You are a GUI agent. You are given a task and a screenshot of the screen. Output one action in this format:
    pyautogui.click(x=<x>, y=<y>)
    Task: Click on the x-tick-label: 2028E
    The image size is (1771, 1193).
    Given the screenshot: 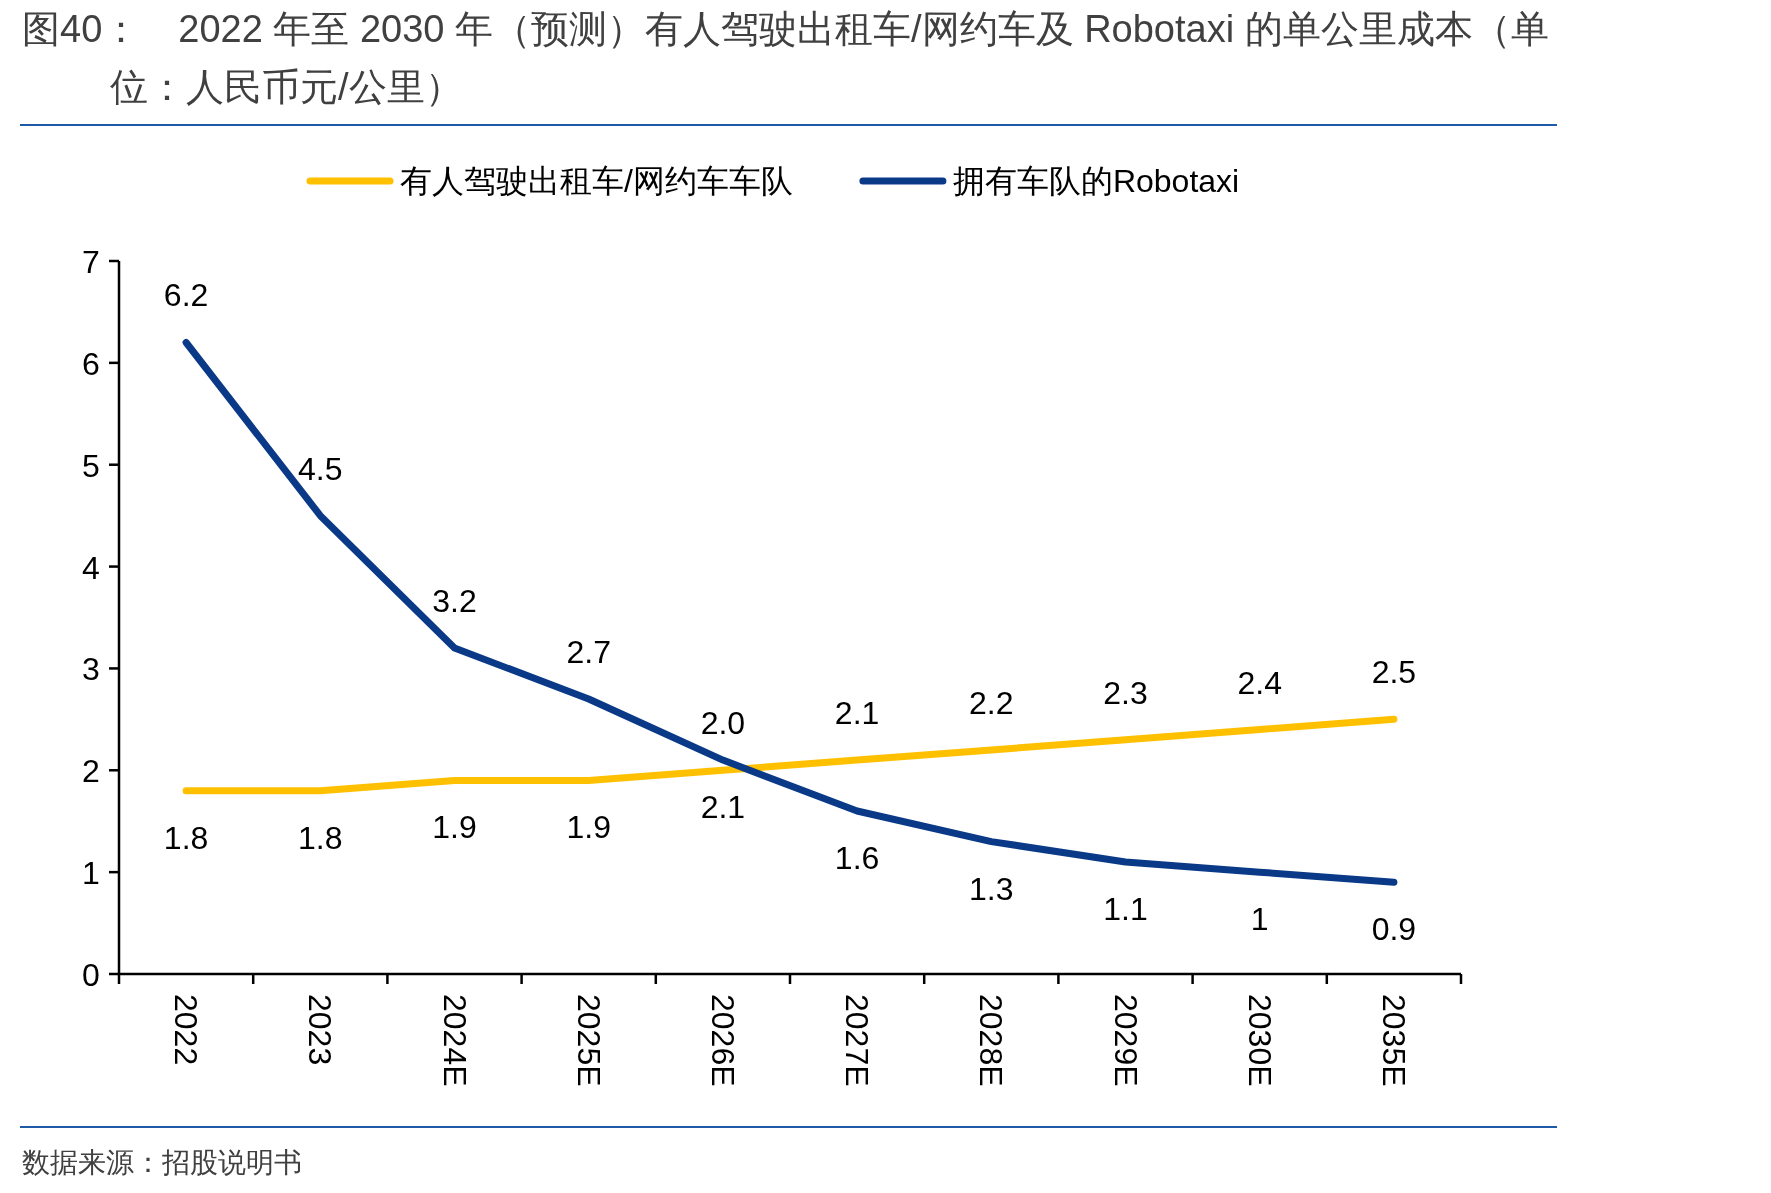 What is the action you would take?
    pyautogui.click(x=991, y=1040)
    